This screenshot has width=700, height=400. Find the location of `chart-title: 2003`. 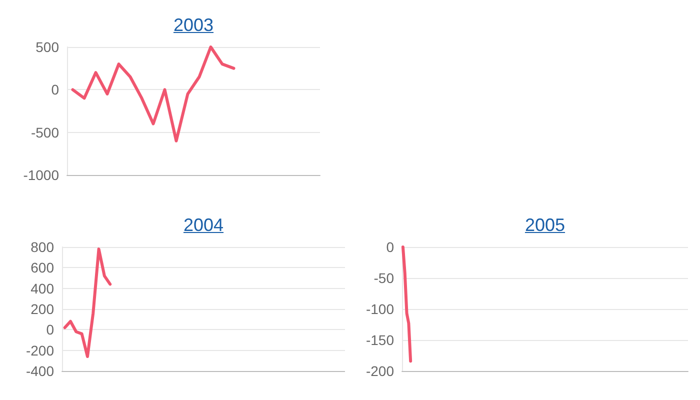

chart-title: 2003 is located at coordinates (193, 25).